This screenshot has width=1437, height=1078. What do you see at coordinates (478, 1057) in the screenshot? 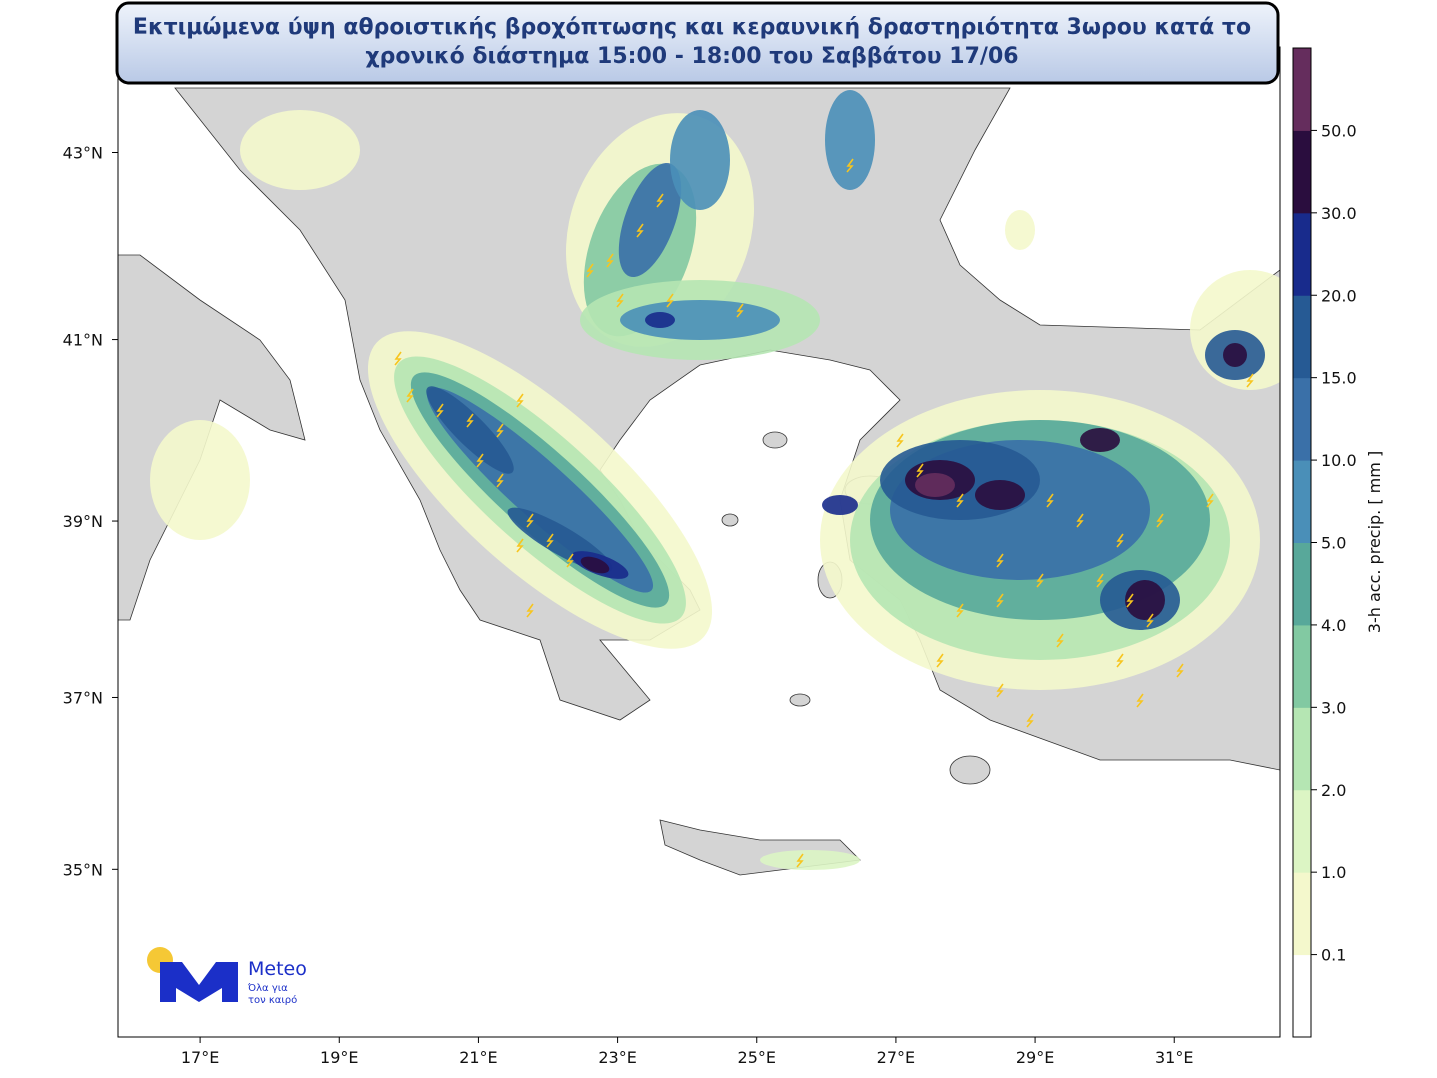
I see `x-tick-label: 21°E` at bounding box center [478, 1057].